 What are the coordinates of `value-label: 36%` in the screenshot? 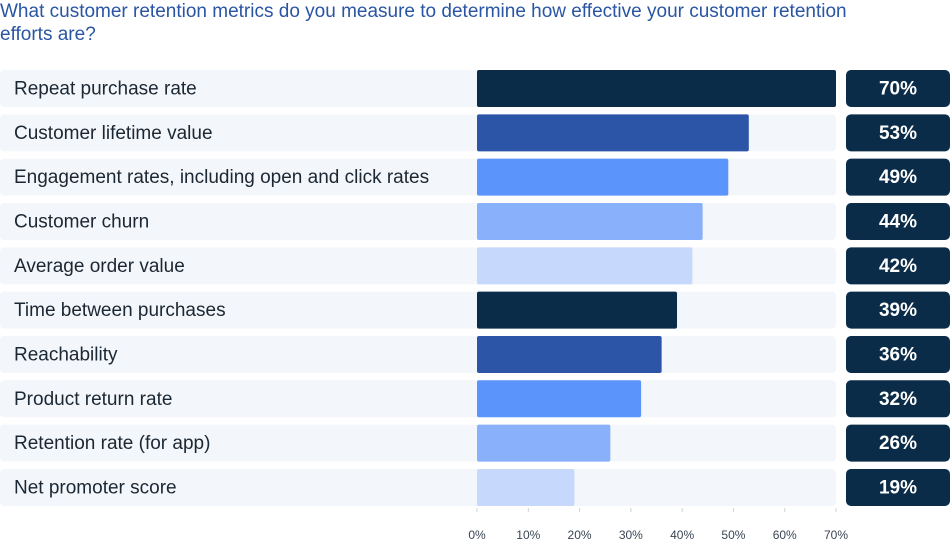 It's located at (898, 354).